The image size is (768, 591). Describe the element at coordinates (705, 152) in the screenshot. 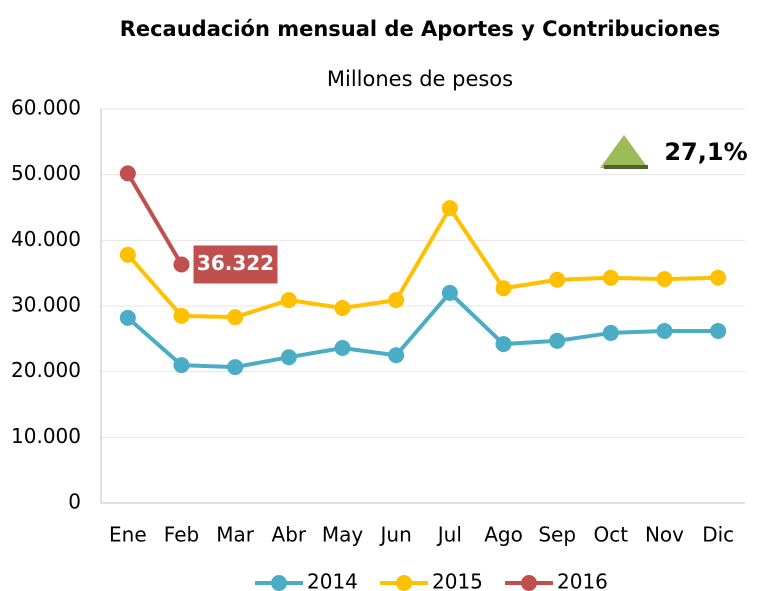

I see `annotation: 27,1%` at that location.